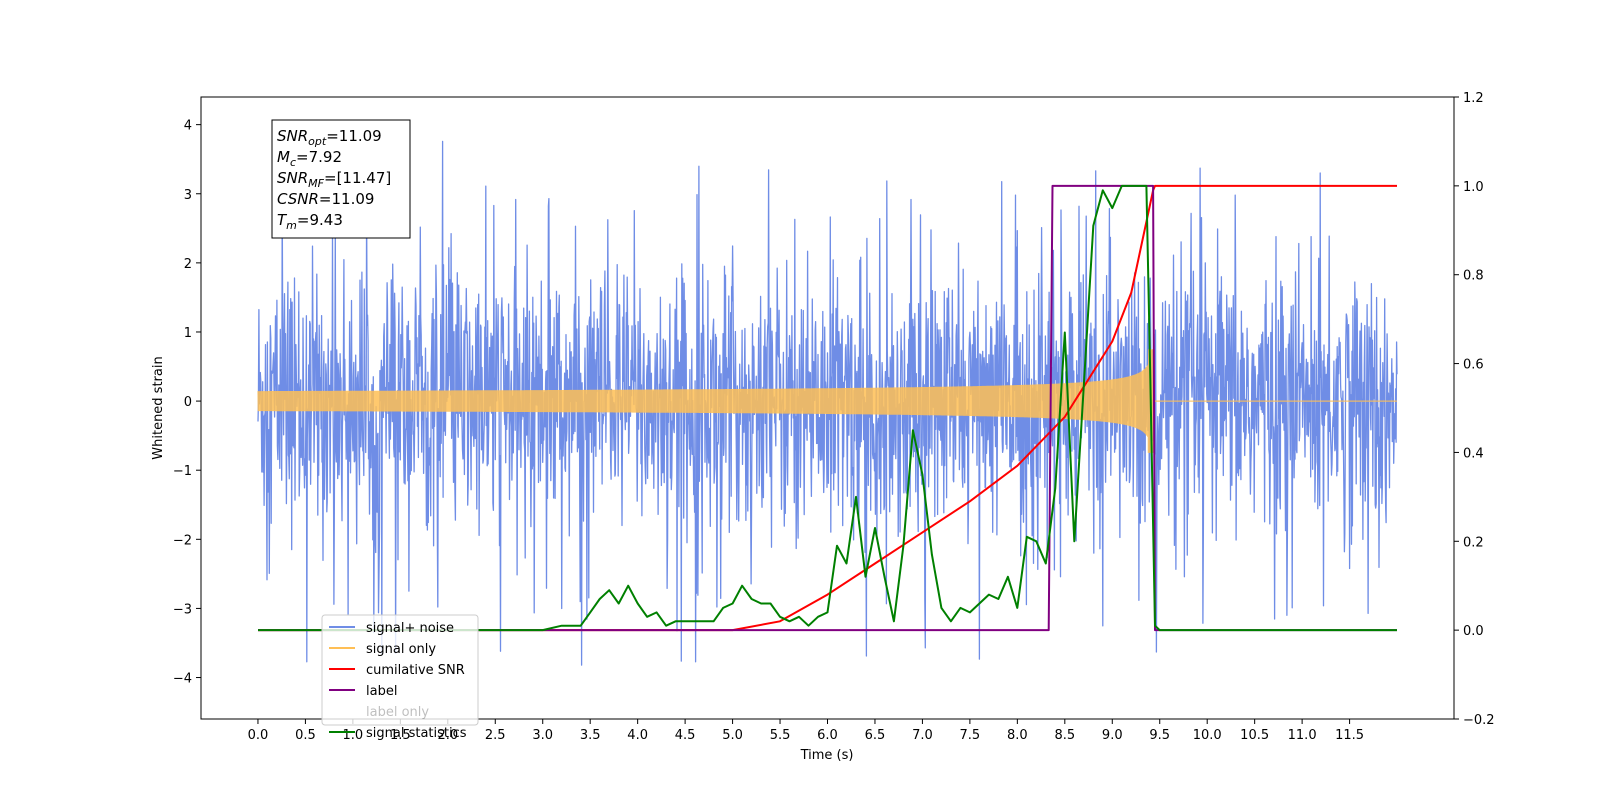 Image resolution: width=1600 pixels, height=800 pixels. I want to click on x-tick-label: 3.0, so click(542, 735).